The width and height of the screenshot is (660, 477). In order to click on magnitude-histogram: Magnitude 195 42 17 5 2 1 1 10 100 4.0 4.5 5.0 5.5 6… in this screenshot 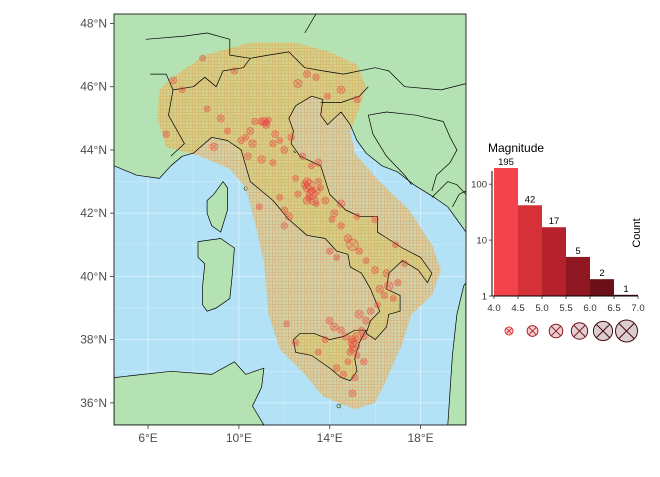, I will do `click(558, 242)`.